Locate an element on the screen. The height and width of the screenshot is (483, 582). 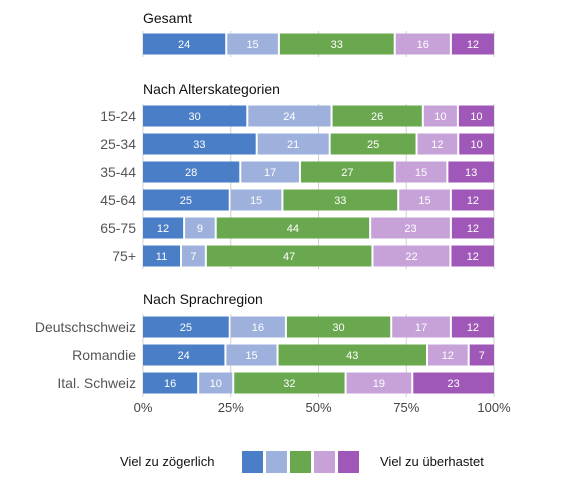
bar-value-label: 22 is located at coordinates (411, 257).